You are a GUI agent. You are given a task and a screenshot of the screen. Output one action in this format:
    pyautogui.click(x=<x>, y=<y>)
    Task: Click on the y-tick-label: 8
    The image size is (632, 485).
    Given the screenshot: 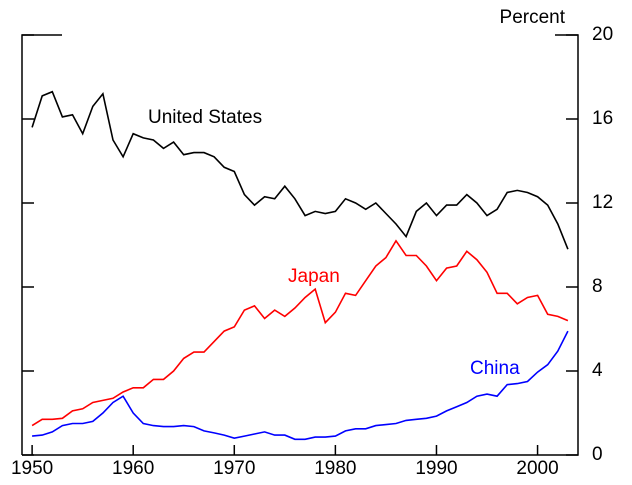 What is the action you would take?
    pyautogui.click(x=597, y=286)
    